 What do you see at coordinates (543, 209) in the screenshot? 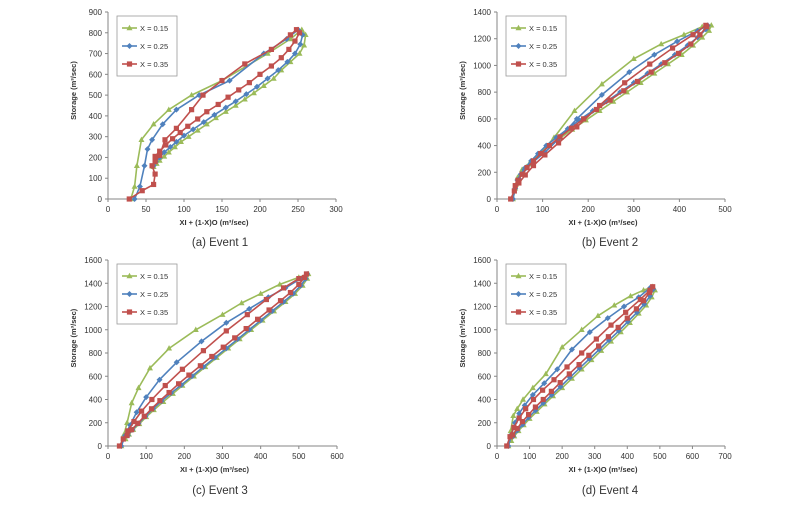
I see `x-tick-label: 100` at bounding box center [543, 209].